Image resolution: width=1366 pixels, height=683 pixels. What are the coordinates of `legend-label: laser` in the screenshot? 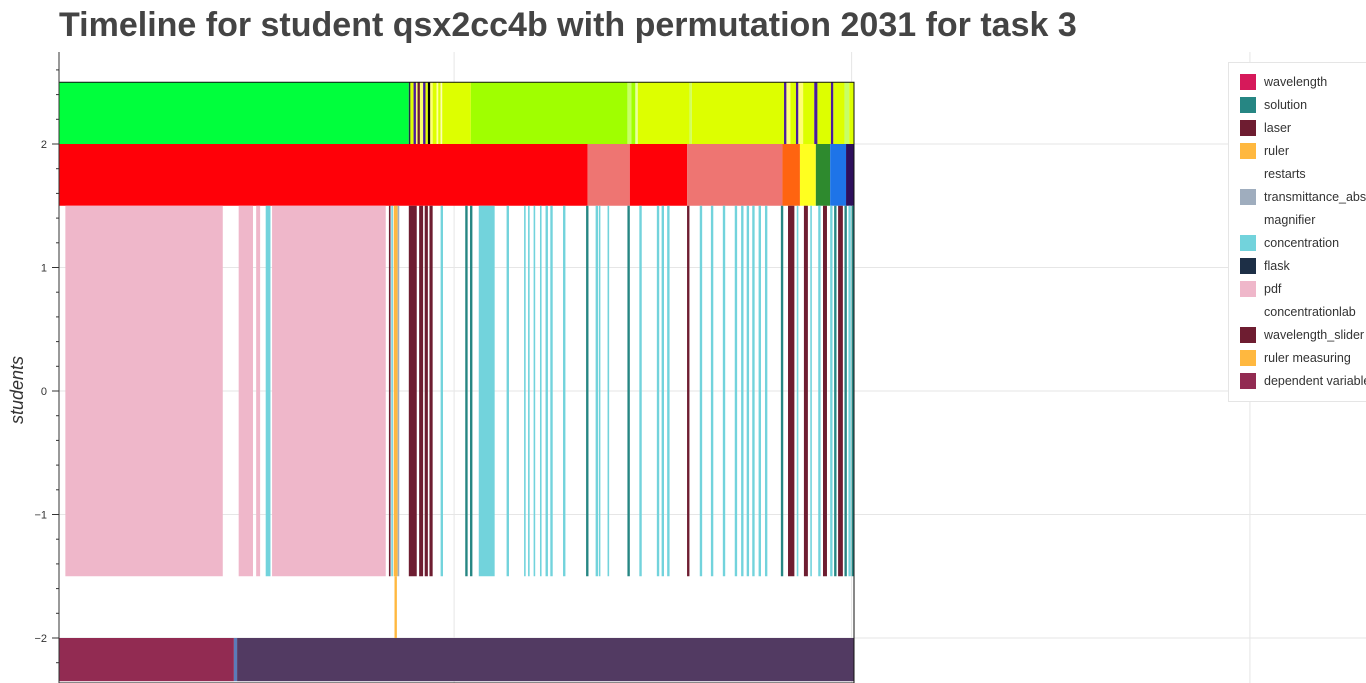 It's located at (1278, 128).